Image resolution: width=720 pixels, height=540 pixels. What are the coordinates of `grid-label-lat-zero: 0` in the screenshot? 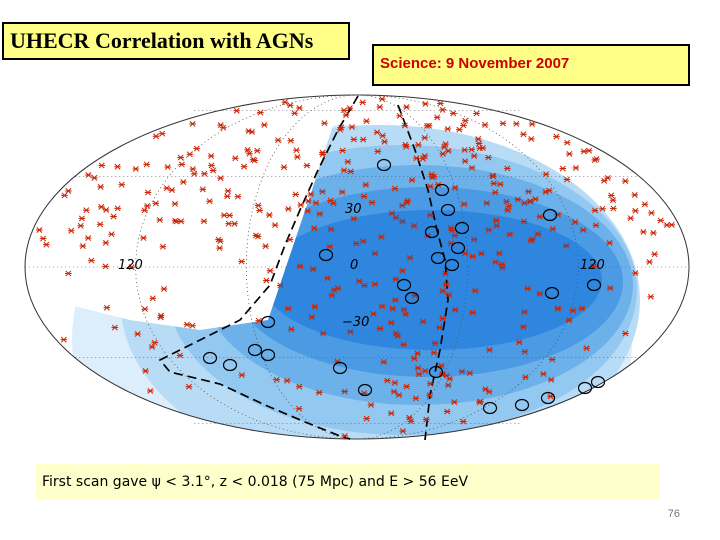 It's located at (354, 265).